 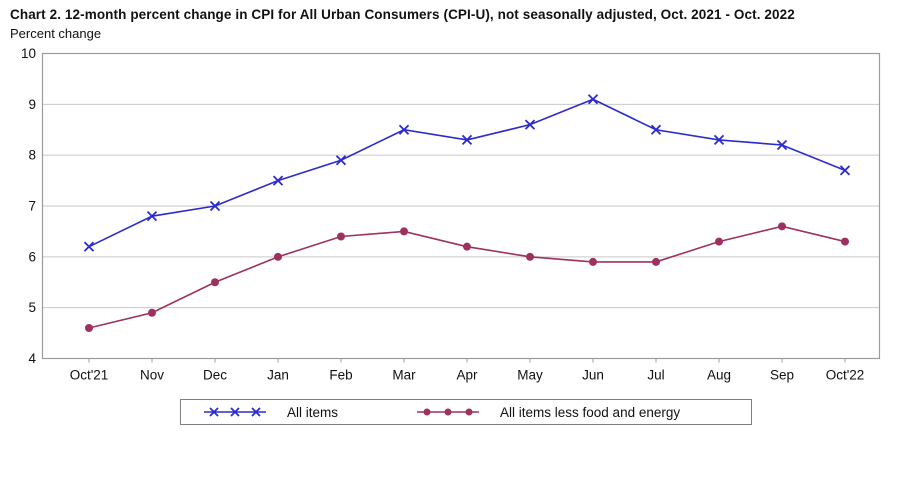 What do you see at coordinates (89, 375) in the screenshot?
I see `x-tick-label: Oct'21` at bounding box center [89, 375].